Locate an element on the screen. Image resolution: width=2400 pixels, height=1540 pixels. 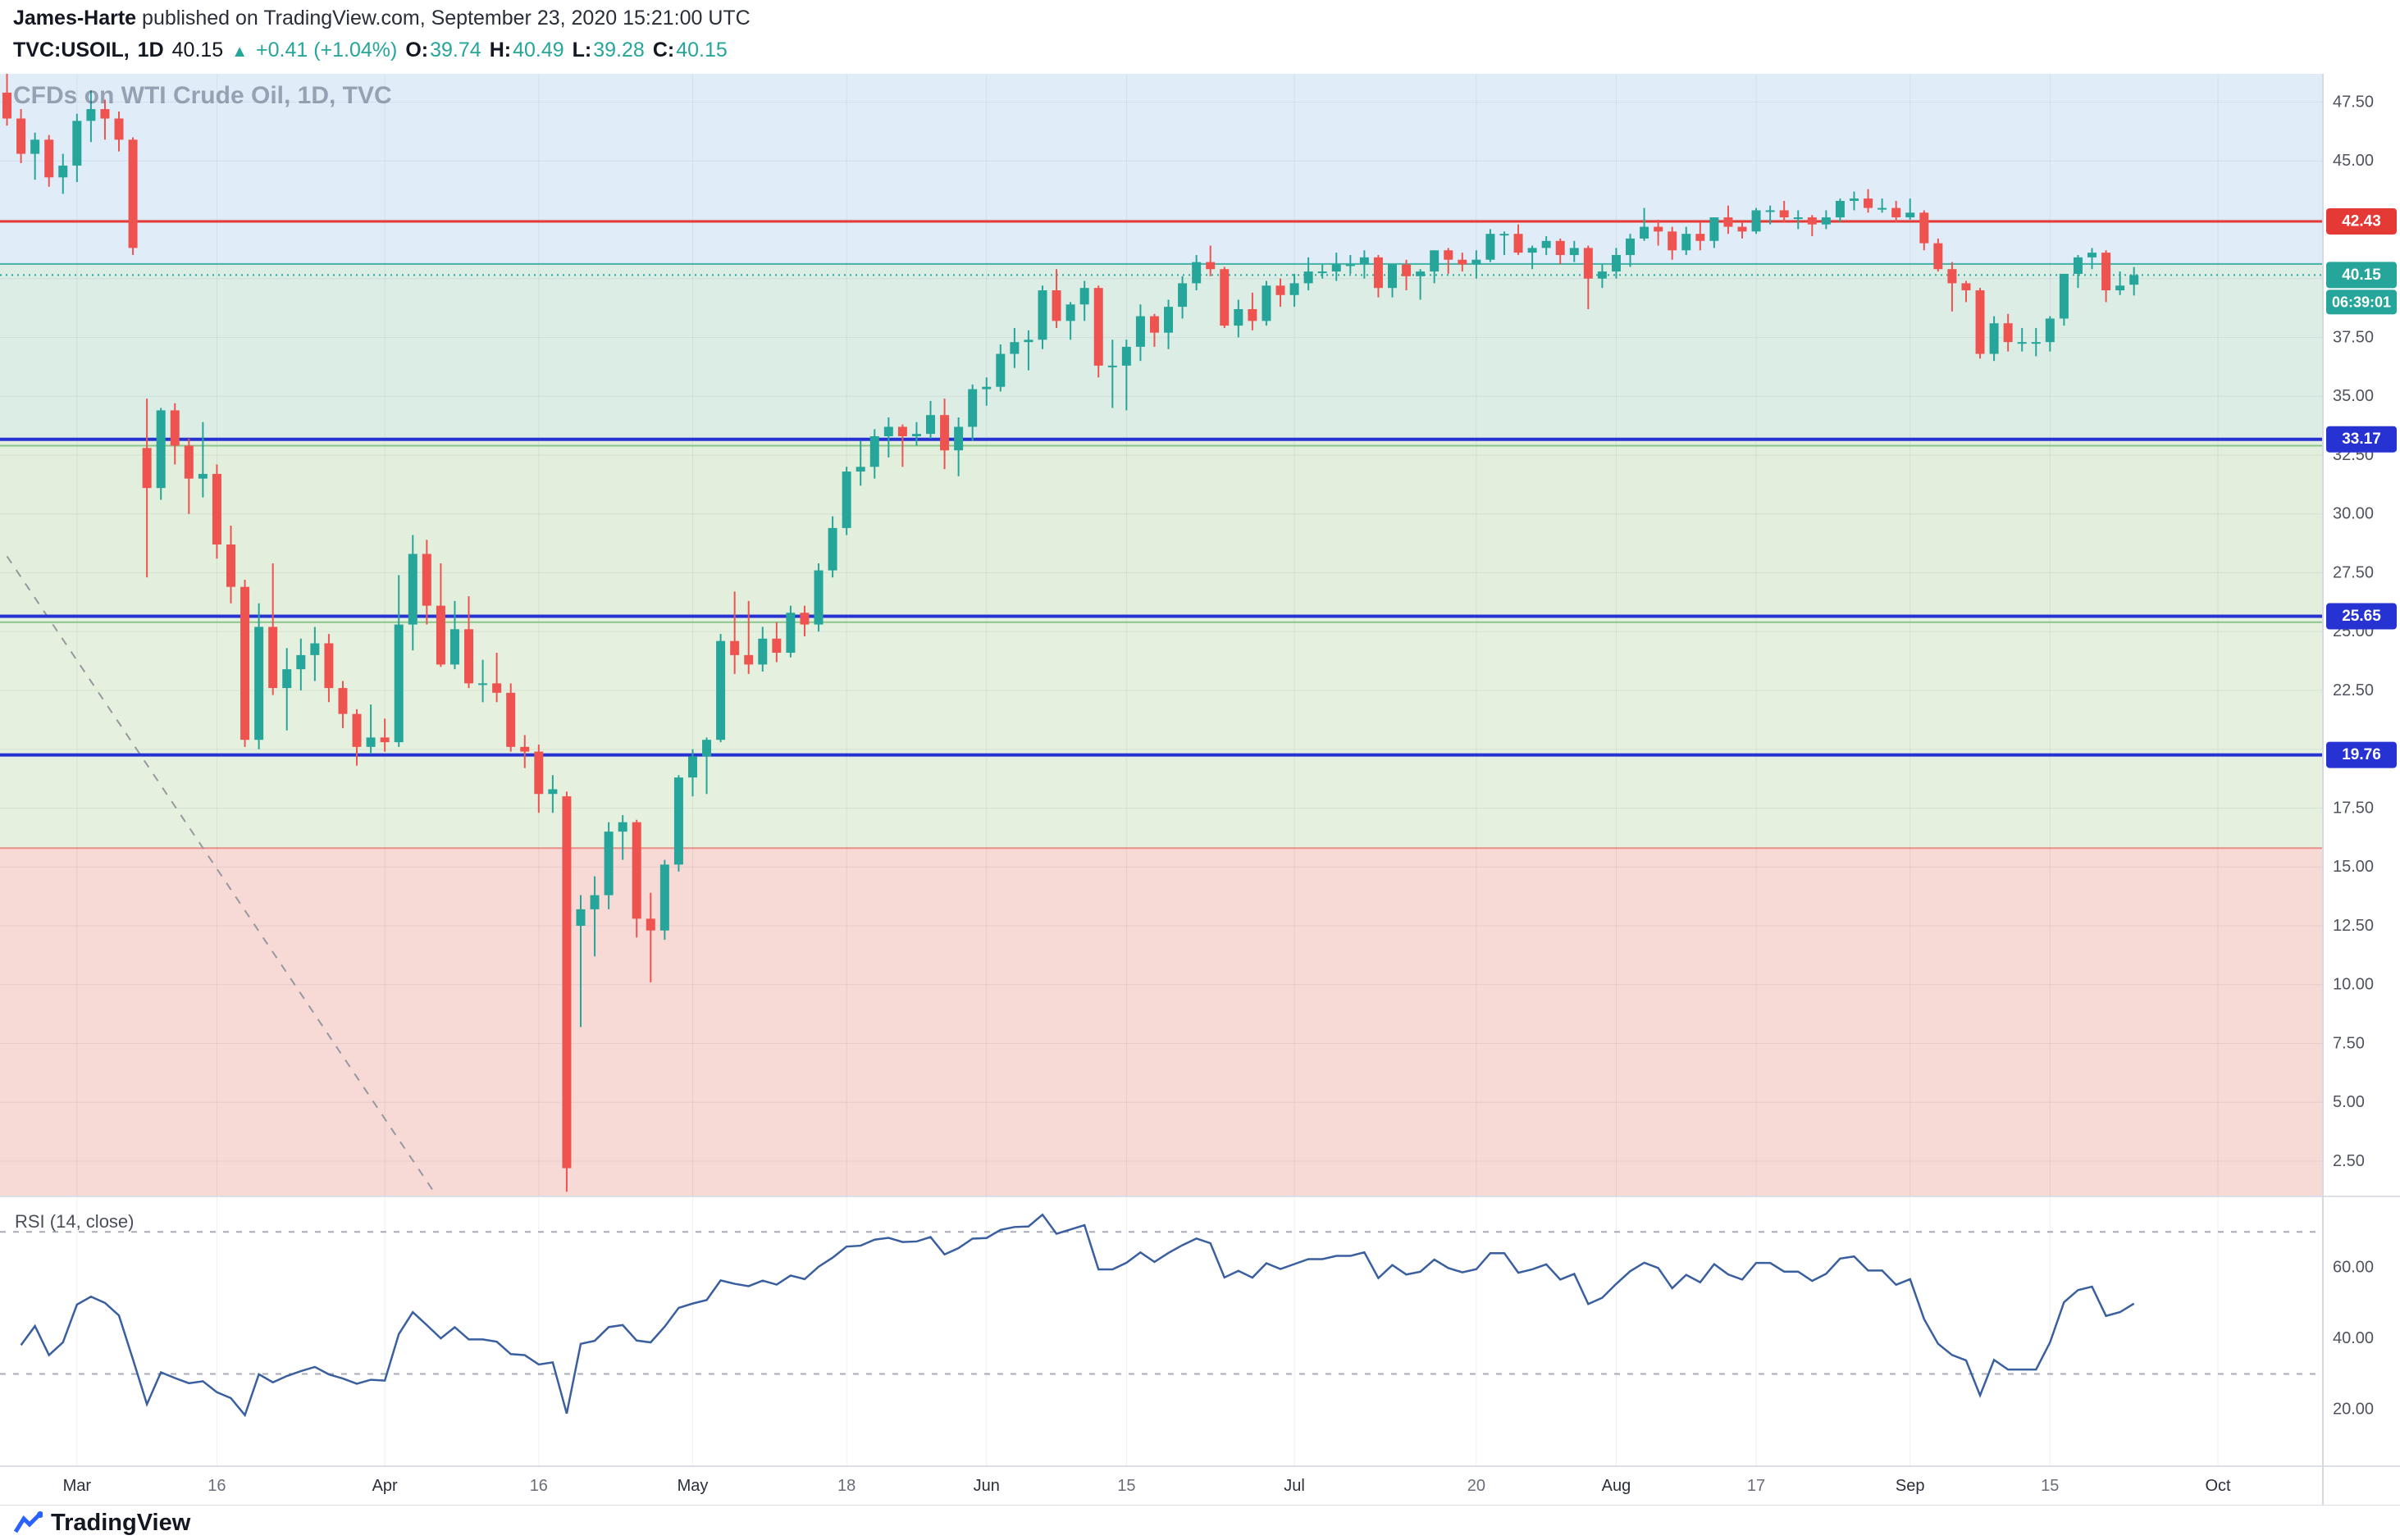
svg-text: 30.00 is located at coordinates (2354, 514).